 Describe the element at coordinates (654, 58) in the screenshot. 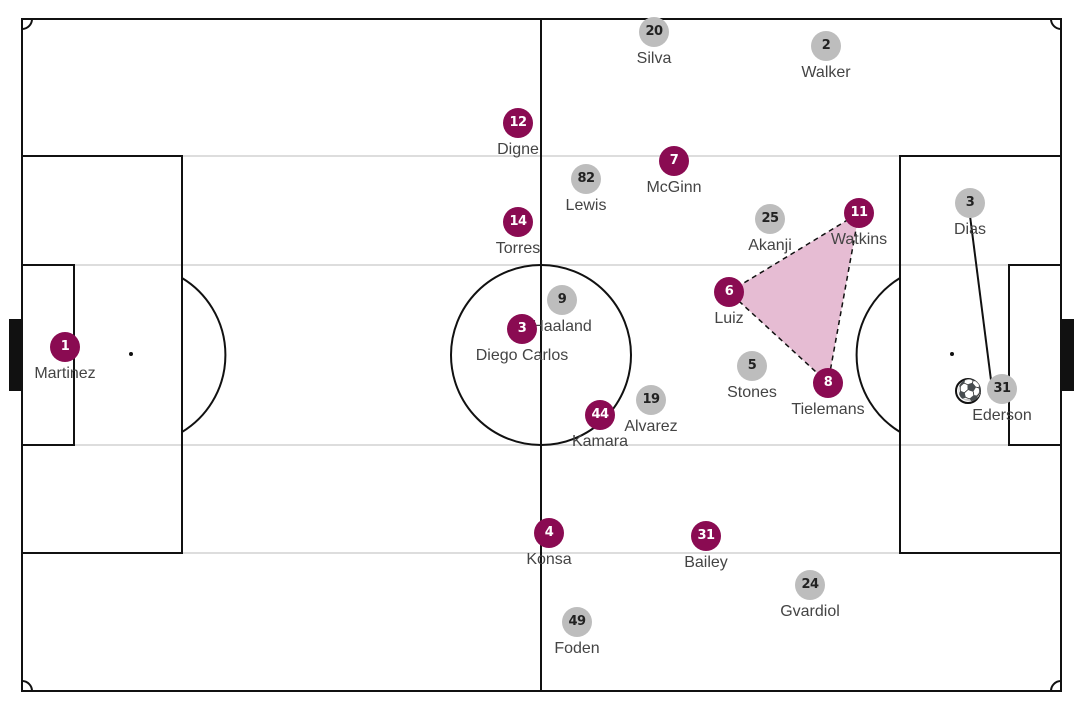

I see `player-name: Silva` at that location.